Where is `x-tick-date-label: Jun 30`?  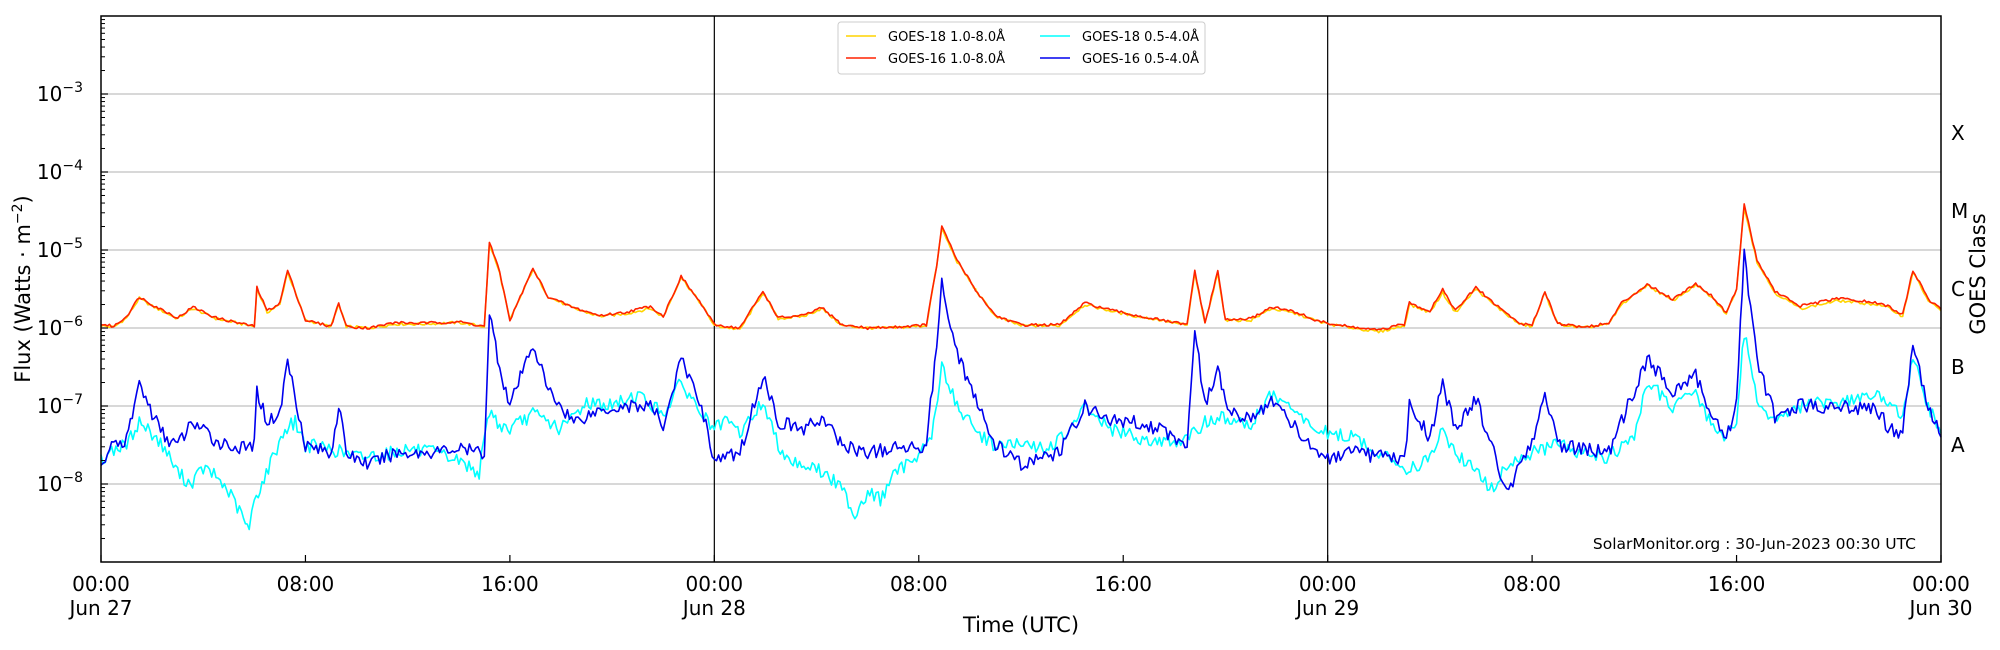 x-tick-date-label: Jun 30 is located at coordinates (1939, 608).